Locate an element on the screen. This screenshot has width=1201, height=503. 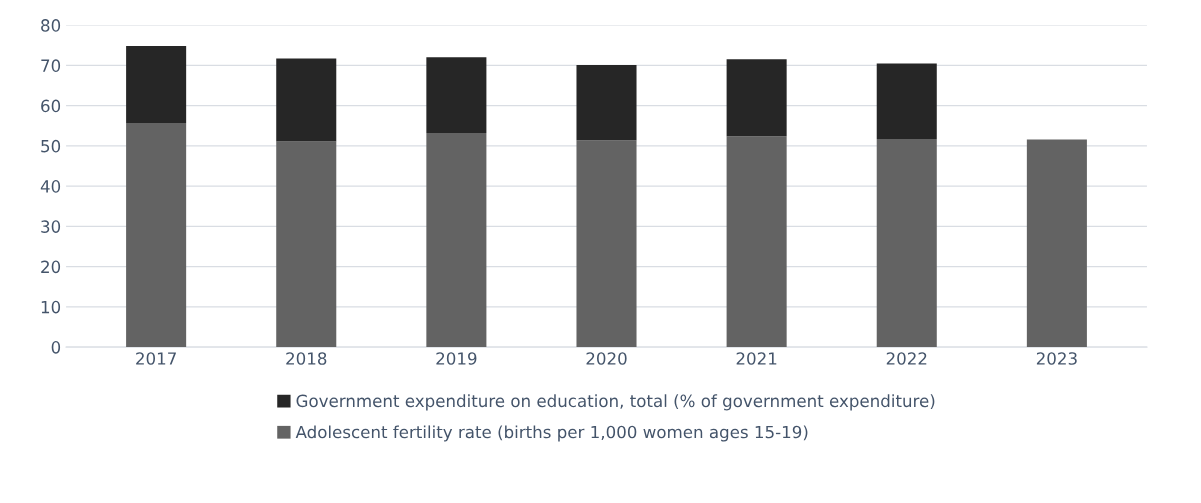
legend-label: Government expenditure on education, total (% of government expenditure) is located at coordinates (615, 402).